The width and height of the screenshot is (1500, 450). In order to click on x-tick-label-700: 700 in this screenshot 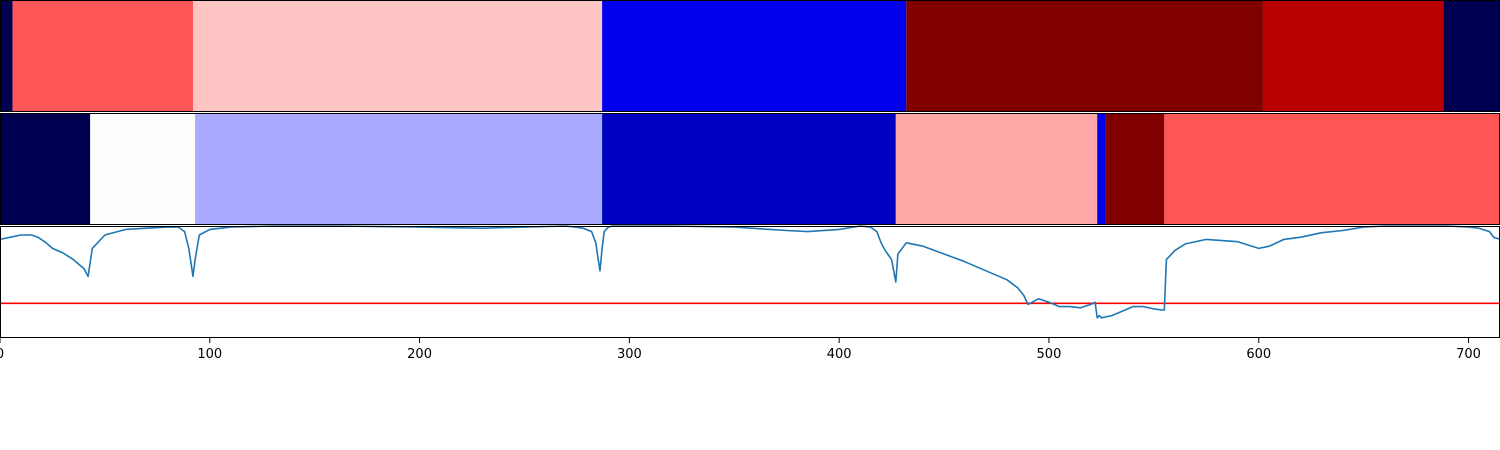, I will do `click(1468, 354)`.